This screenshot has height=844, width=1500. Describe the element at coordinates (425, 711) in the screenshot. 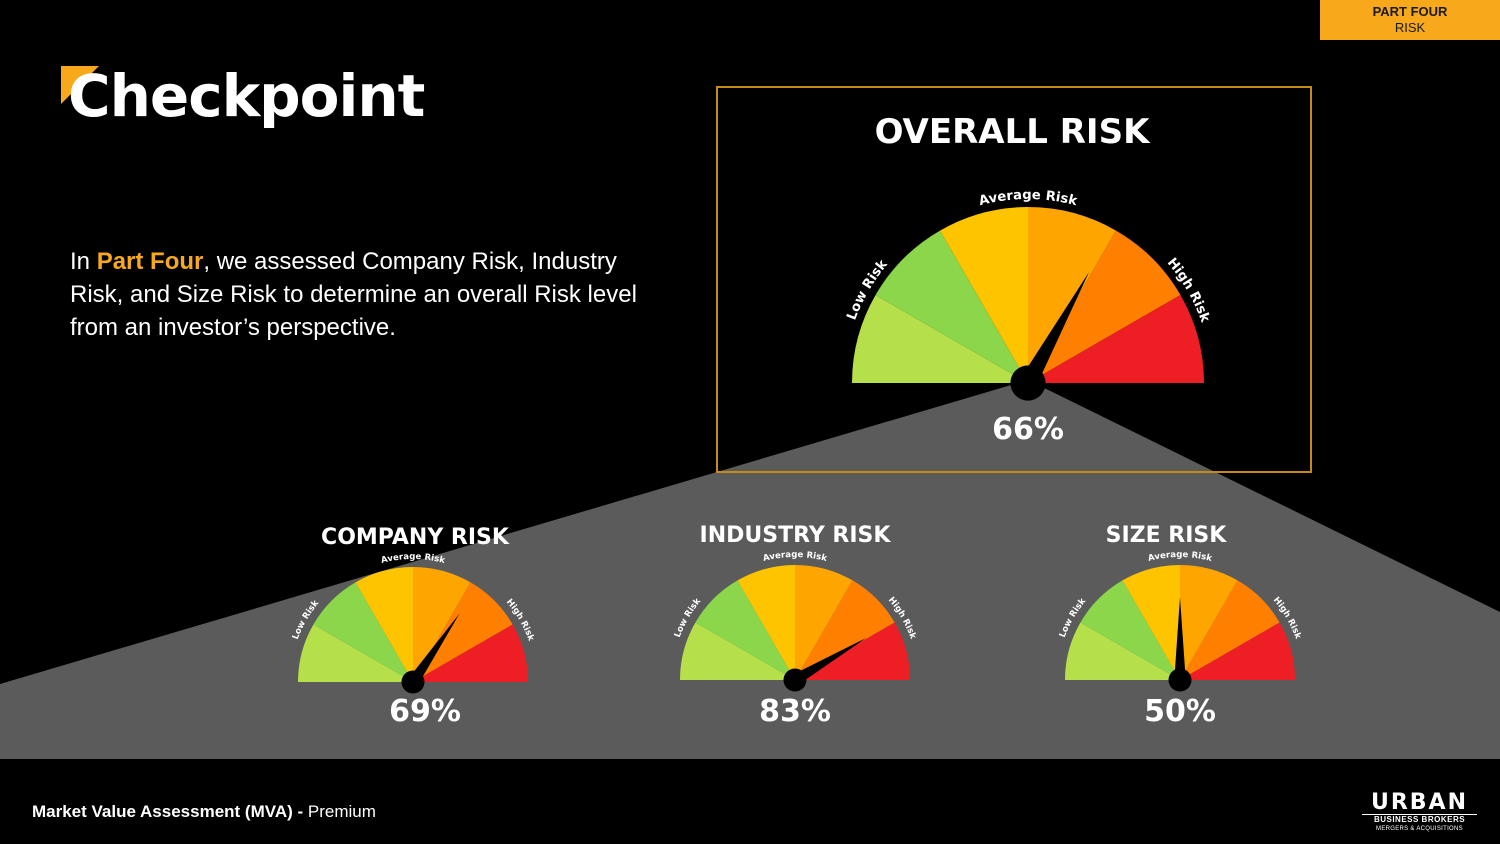

I see `company-risk-value: 69%` at that location.